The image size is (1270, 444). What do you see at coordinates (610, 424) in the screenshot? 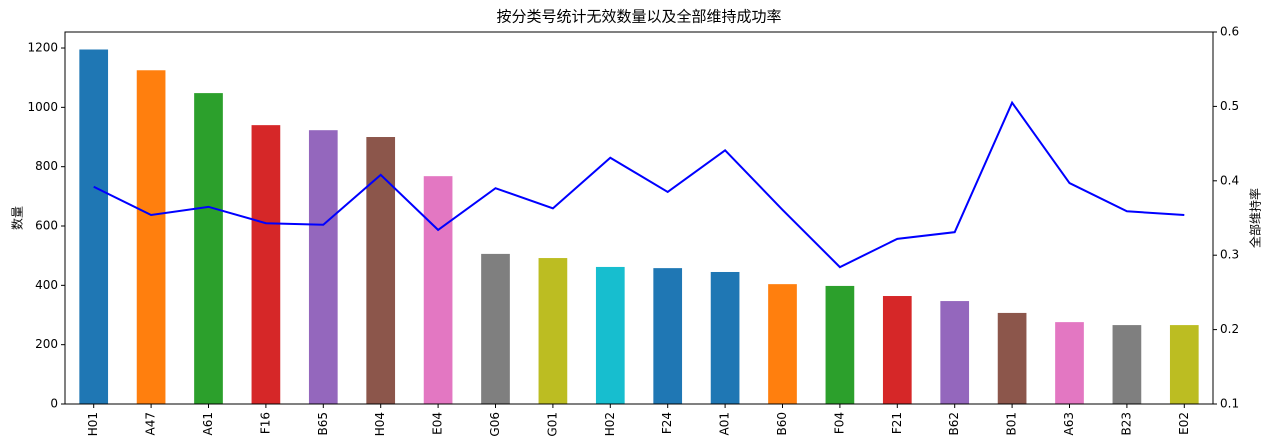
I see `x-tick-label: H02` at bounding box center [610, 424].